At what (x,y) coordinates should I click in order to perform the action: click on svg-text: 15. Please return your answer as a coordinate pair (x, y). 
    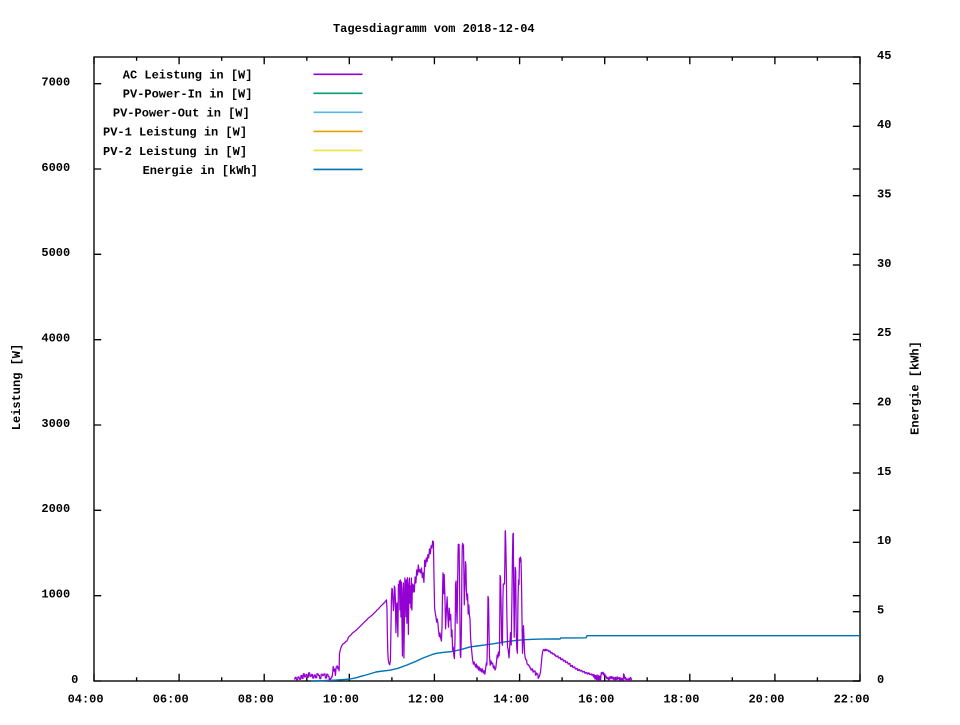
    Looking at the image, I should click on (884, 472).